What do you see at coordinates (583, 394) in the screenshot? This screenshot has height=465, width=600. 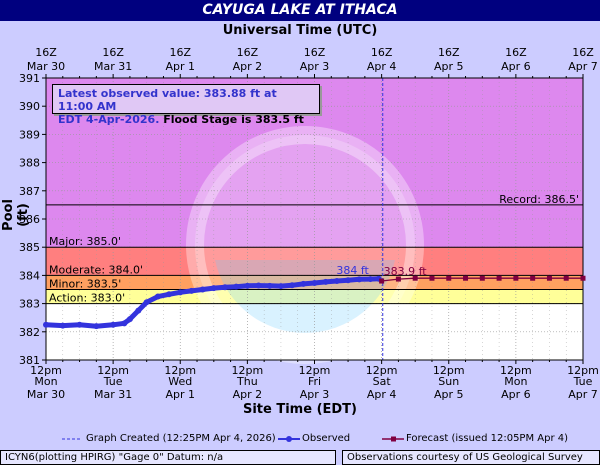 I see `bottom-tick-label-date: Apr 7` at bounding box center [583, 394].